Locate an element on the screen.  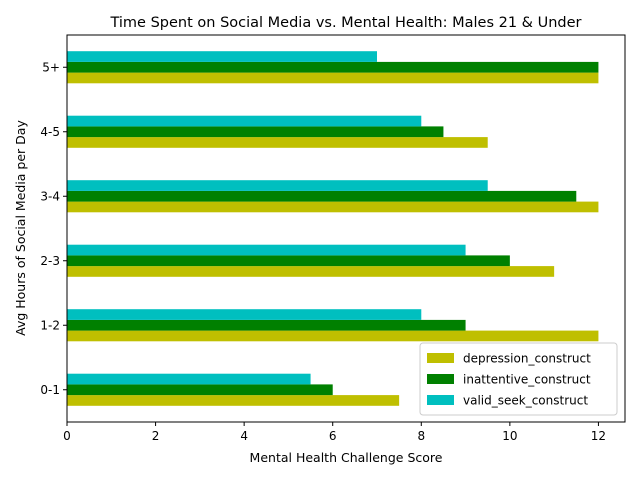
legend-label: valid_seek_construct is located at coordinates (525, 401).